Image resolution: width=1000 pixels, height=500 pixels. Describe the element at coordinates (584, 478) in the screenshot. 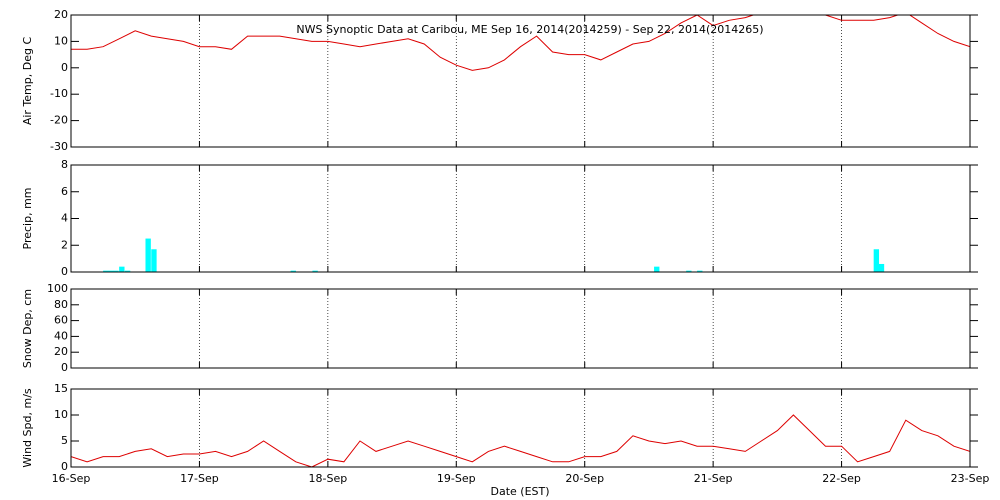

I see `x-tick-label: 20-Sep` at that location.